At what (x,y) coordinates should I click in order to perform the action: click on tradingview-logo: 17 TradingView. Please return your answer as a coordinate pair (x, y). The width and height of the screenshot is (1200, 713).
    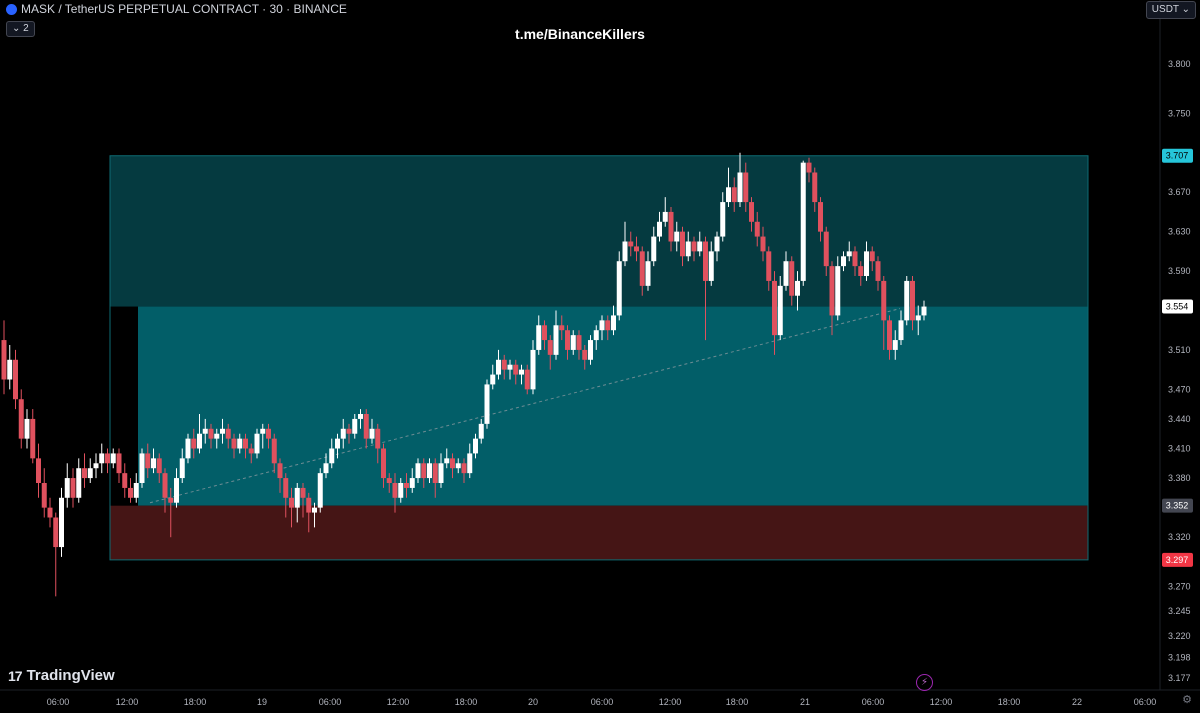
    Looking at the image, I should click on (61, 675).